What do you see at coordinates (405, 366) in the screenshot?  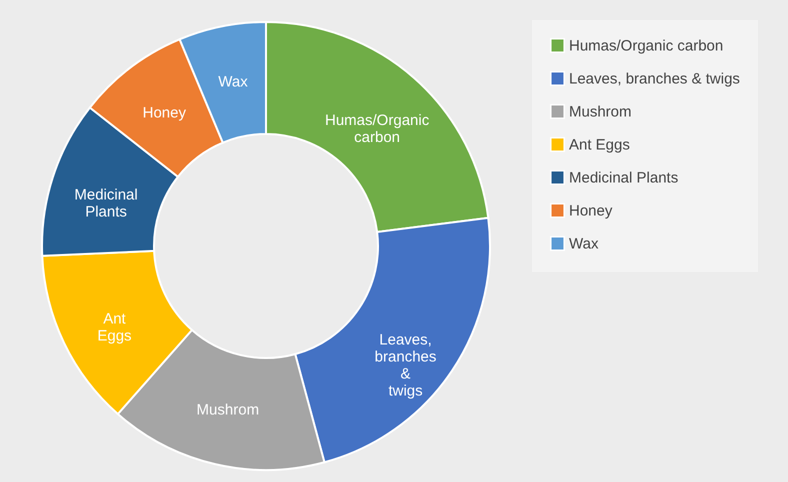 I see `slice-label: Leaves, branches & twigs` at bounding box center [405, 366].